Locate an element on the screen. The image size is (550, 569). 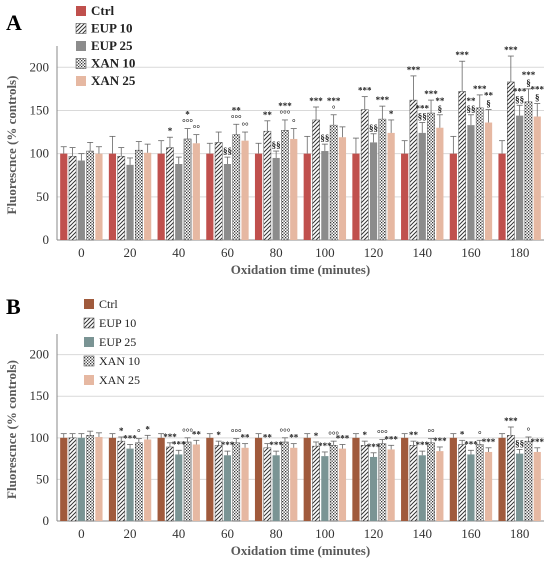
y-axis-label: Fluorescnce (% controls) is located at coordinates (11, 145).